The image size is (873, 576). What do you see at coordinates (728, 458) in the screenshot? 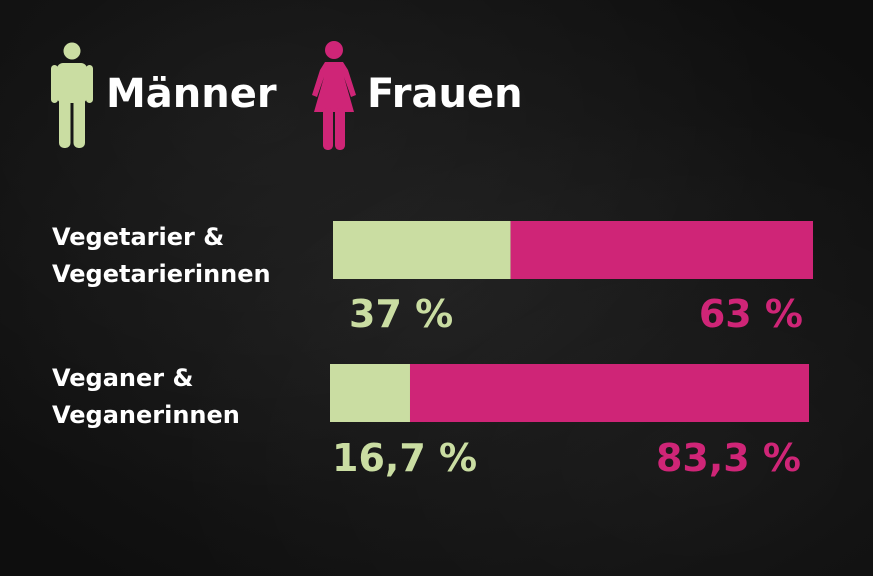
I see `value-label-women: 83,3 %` at bounding box center [728, 458].